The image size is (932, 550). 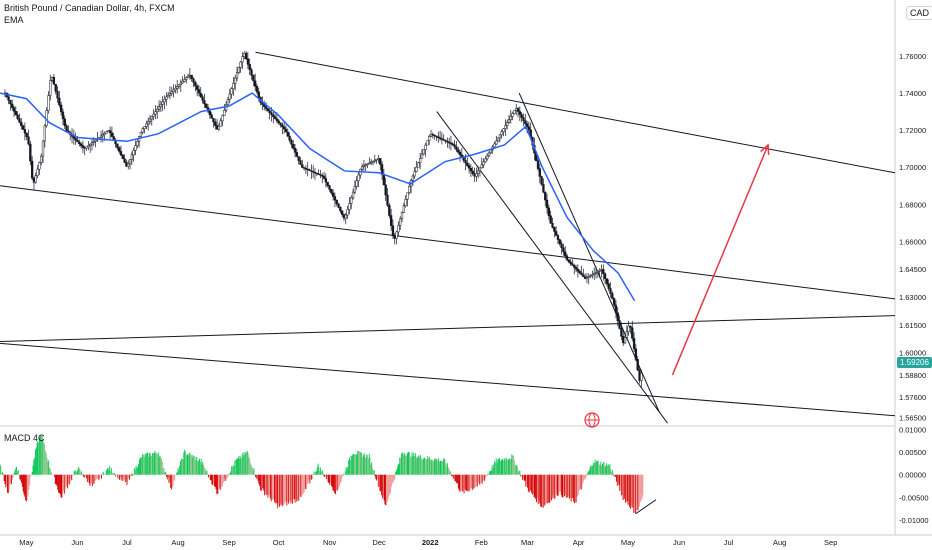 What do you see at coordinates (592, 420) in the screenshot?
I see `globe-icon` at bounding box center [592, 420].